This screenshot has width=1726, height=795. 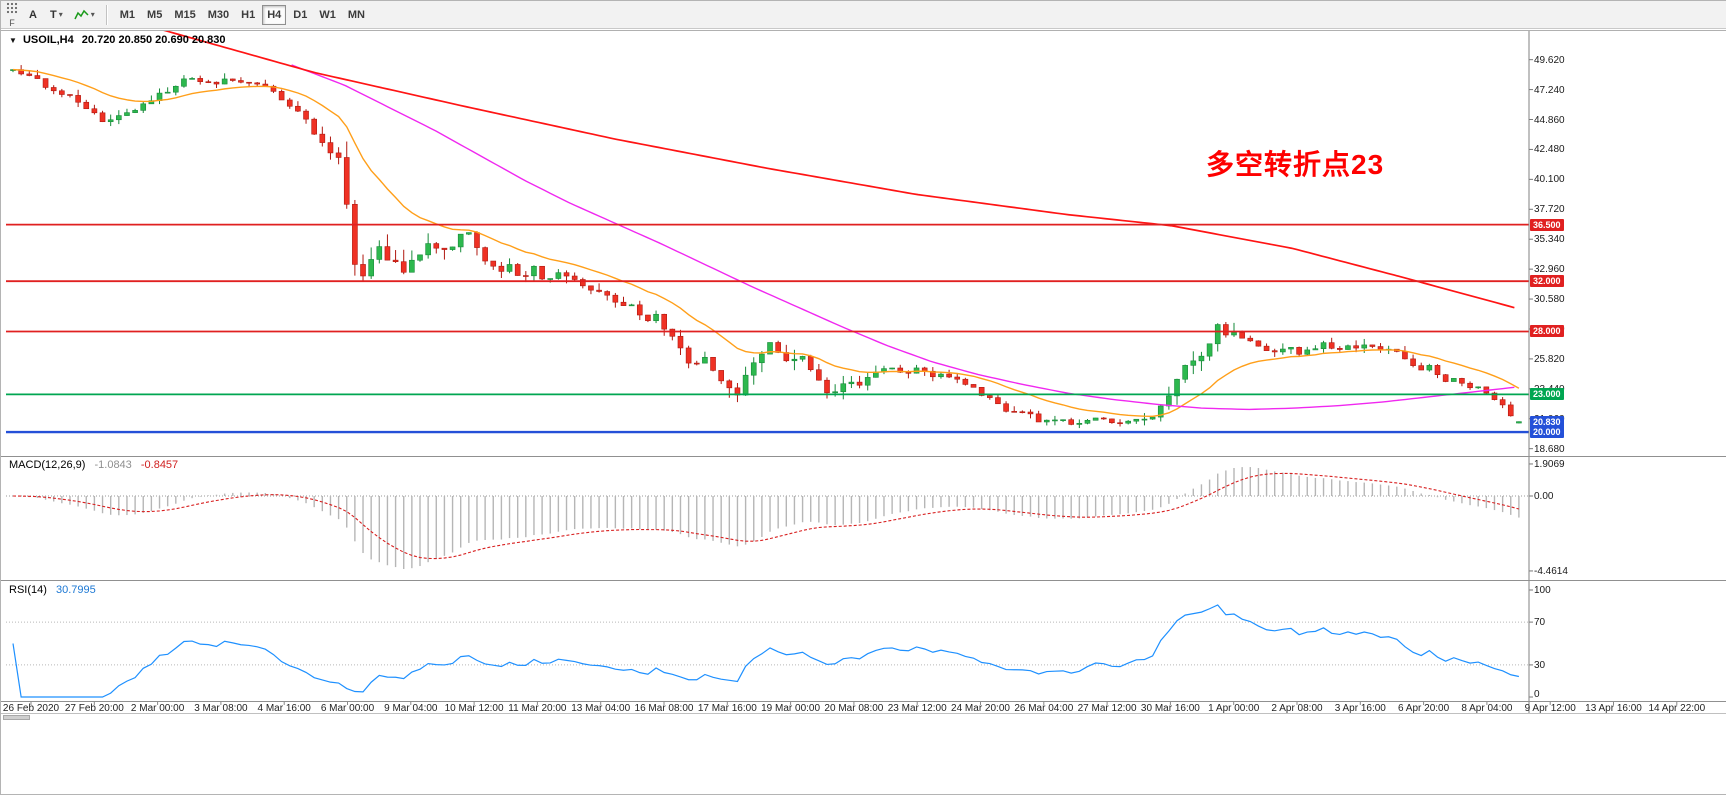 I want to click on symbol-name: USOIL,H4, so click(x=48, y=40).